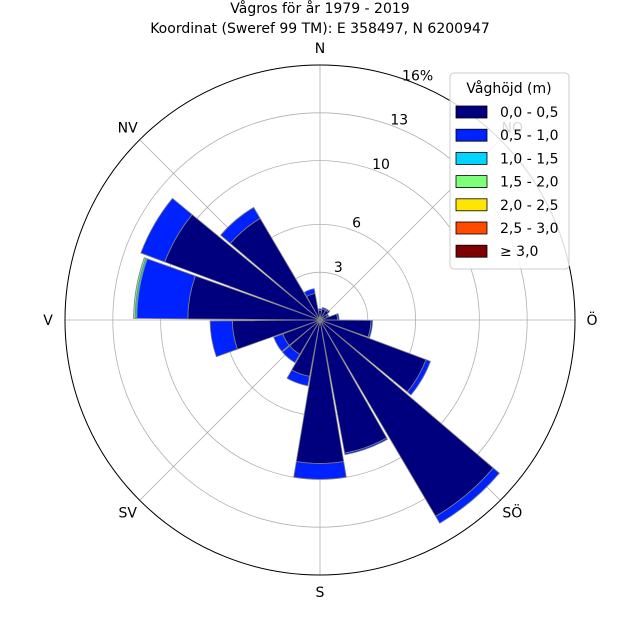 The height and width of the screenshot is (640, 640). Describe the element at coordinates (529, 113) in the screenshot. I see `legend-label-0: 0,0 - 0,5` at that location.